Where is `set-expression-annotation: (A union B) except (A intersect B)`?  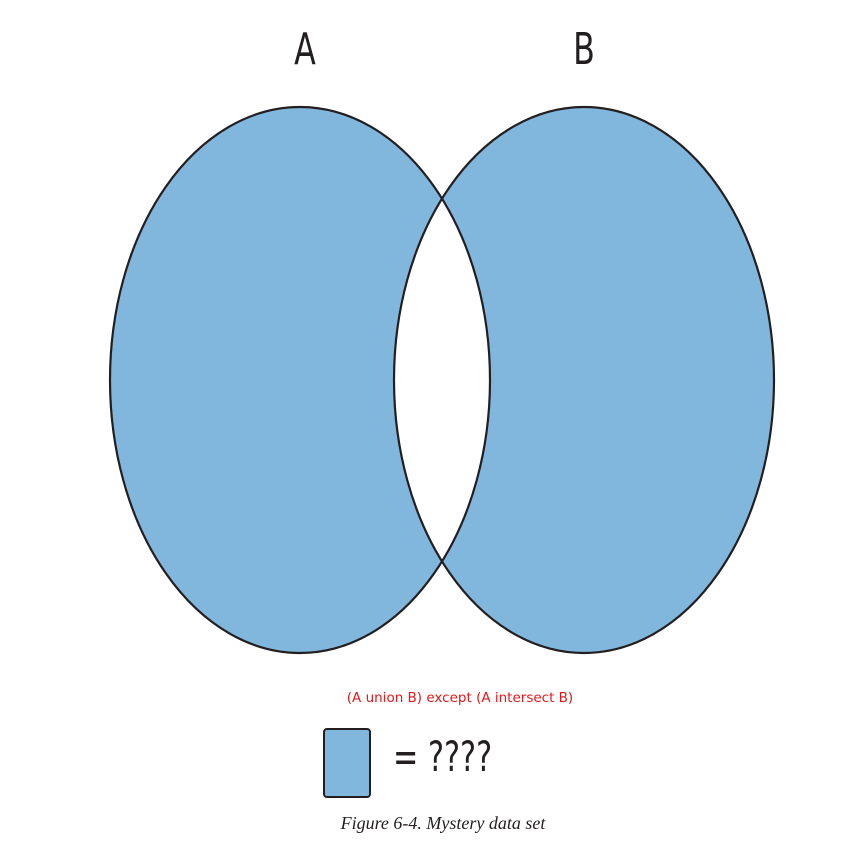
set-expression-annotation: (A union B) except (A intersect B) is located at coordinates (460, 698).